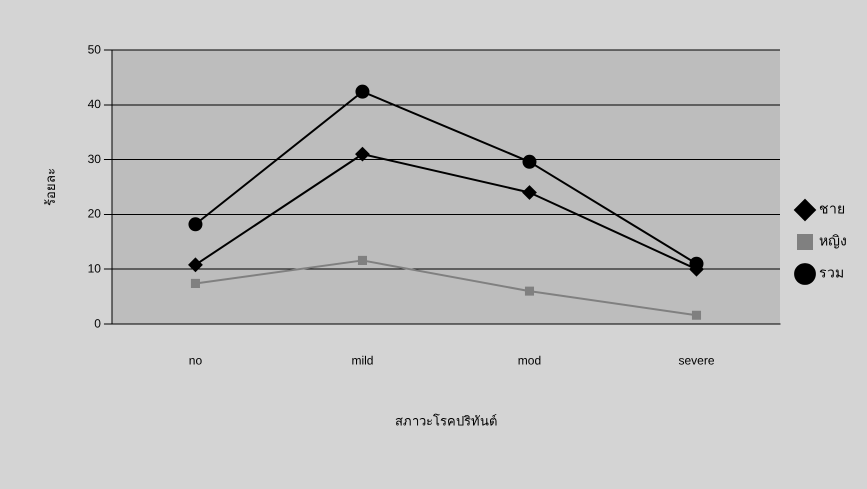 Image resolution: width=867 pixels, height=489 pixels. What do you see at coordinates (95, 104) in the screenshot?
I see `y-tick-label: 40` at bounding box center [95, 104].